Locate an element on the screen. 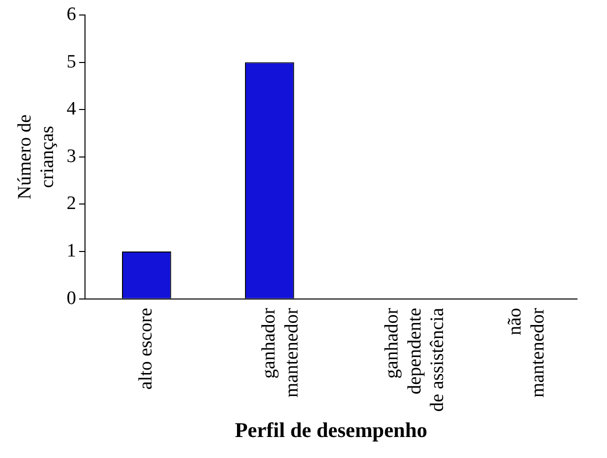 The image size is (607, 458). y-tick-label: 1 is located at coordinates (71, 251).